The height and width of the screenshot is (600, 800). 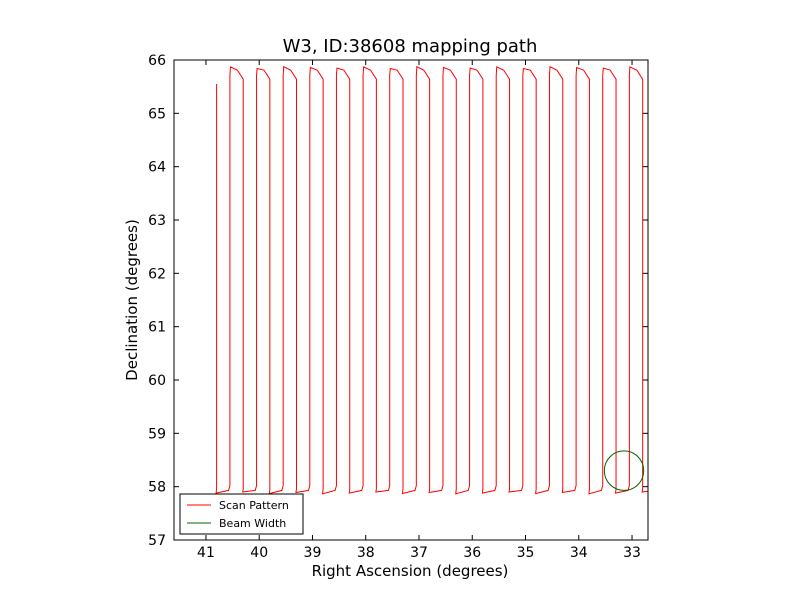 What do you see at coordinates (259, 553) in the screenshot?
I see `x-tick-label: 40` at bounding box center [259, 553].